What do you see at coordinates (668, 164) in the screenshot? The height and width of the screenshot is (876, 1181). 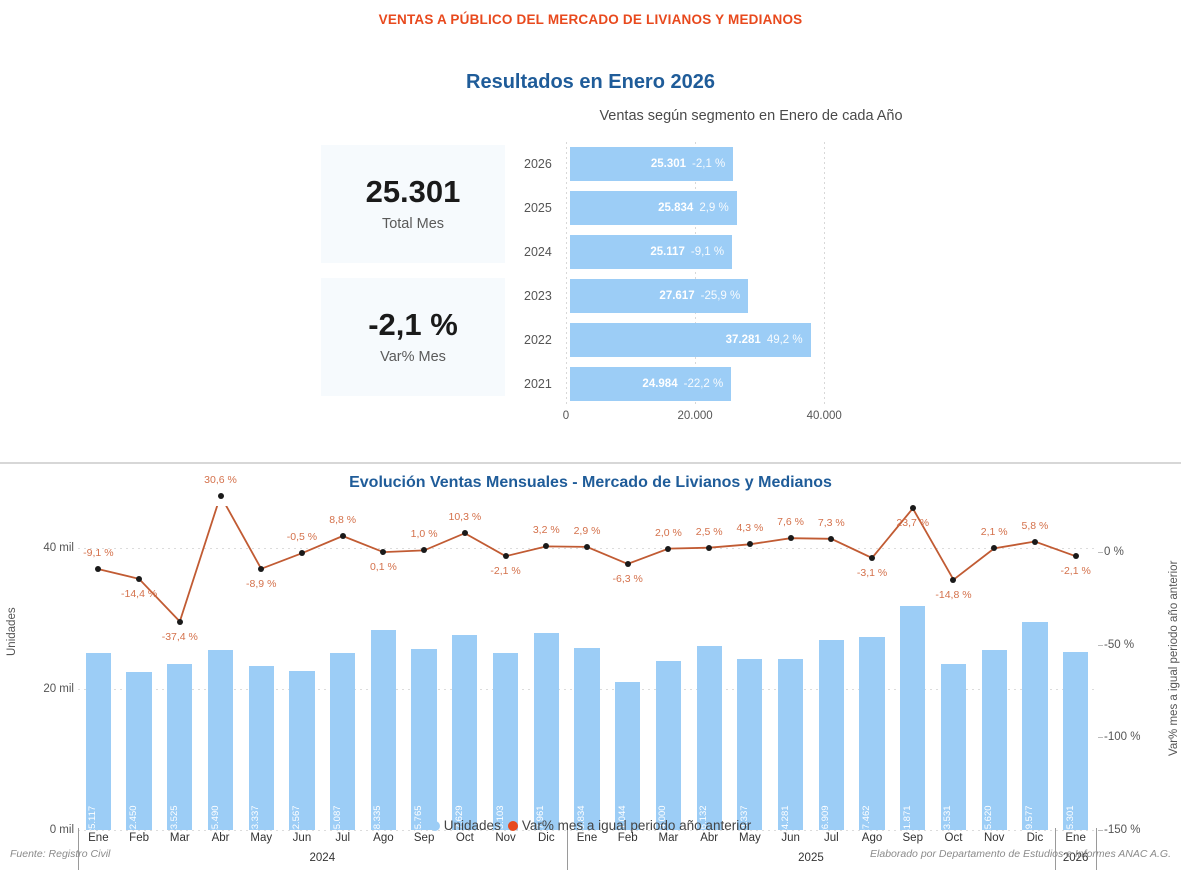 I see `hbar-value-label: 25.301` at bounding box center [668, 164].